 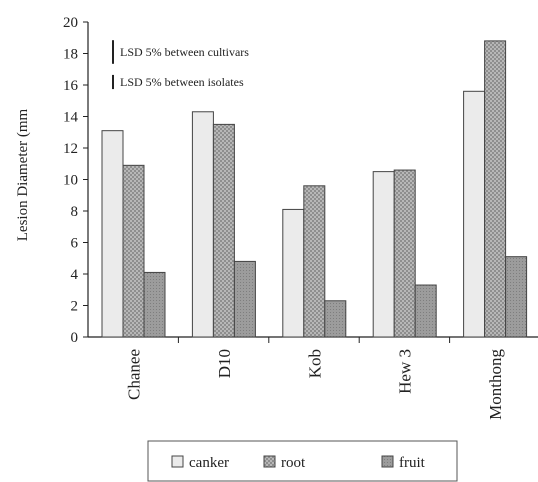 I want to click on legend-swatch-root, so click(x=269, y=461).